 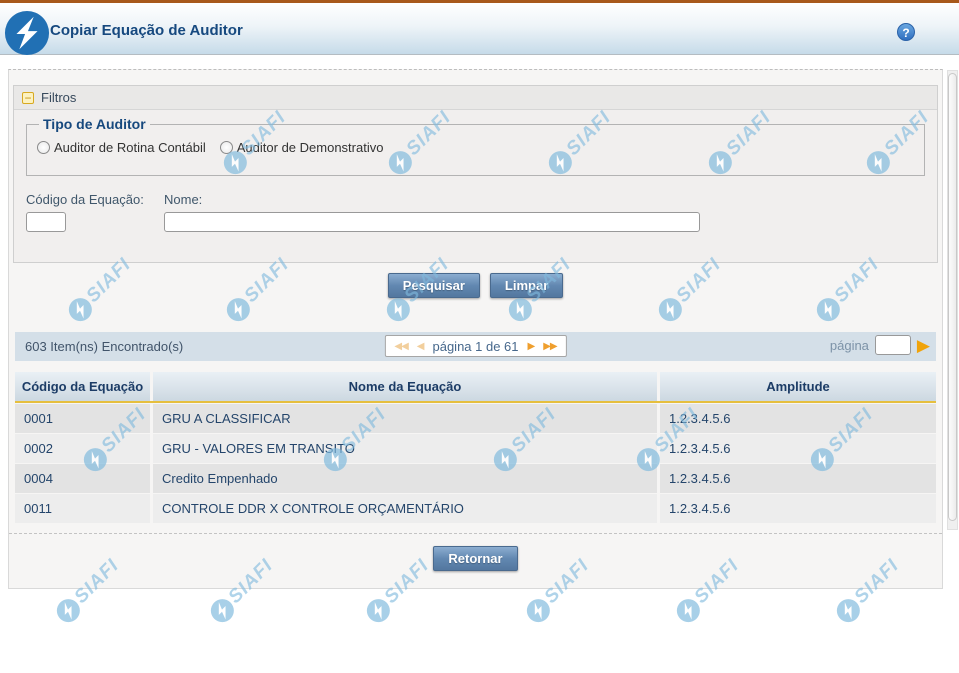 I want to click on goto-page-input, so click(x=892, y=345).